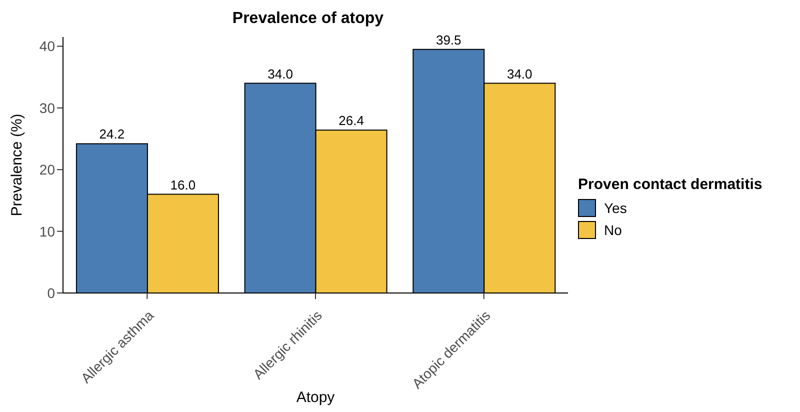 This screenshot has height=412, width=800. Describe the element at coordinates (112, 134) in the screenshot. I see `data-label: 24.2` at that location.